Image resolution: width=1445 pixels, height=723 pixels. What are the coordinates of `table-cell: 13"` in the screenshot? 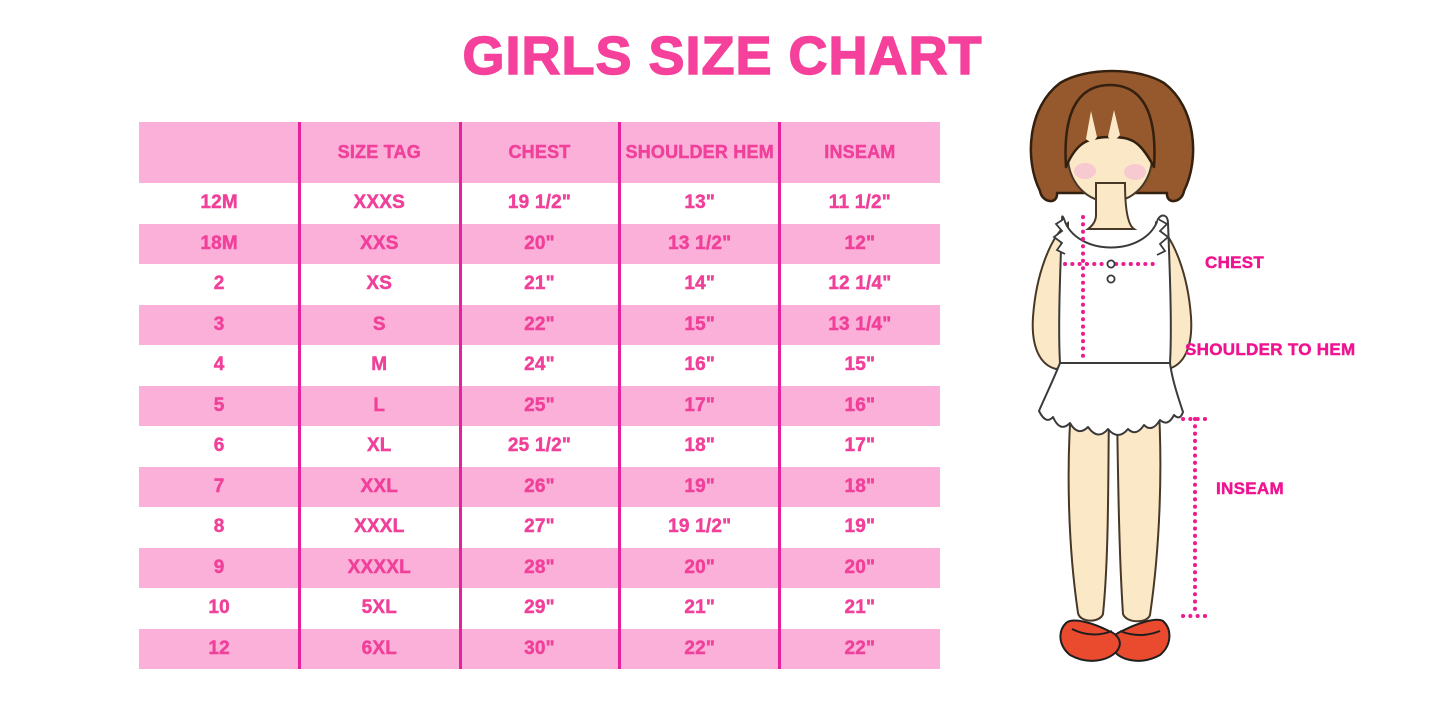 It's located at (700, 203).